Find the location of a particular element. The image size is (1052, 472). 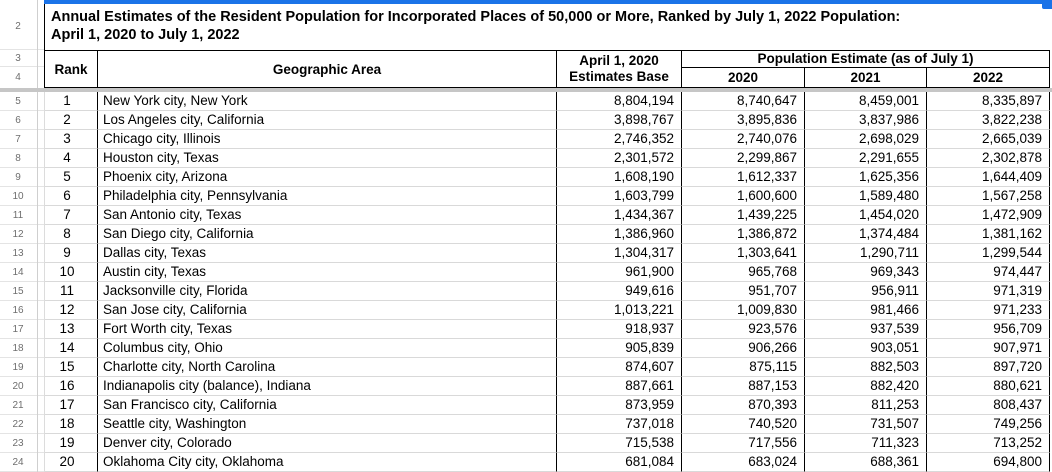

cell-rank: 8 is located at coordinates (71, 234).